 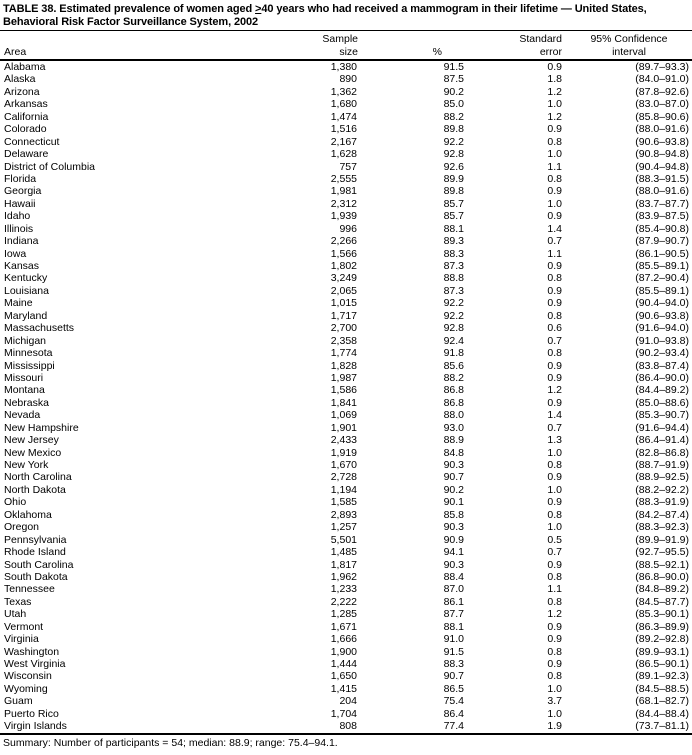 What do you see at coordinates (343, 91) in the screenshot?
I see `cell-sample-size: 1,362` at bounding box center [343, 91].